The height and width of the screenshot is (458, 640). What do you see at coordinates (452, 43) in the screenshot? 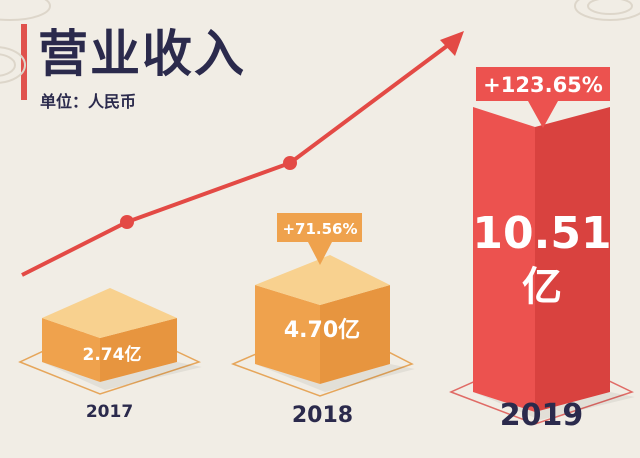
I see `arrow-head-icon` at bounding box center [452, 43].